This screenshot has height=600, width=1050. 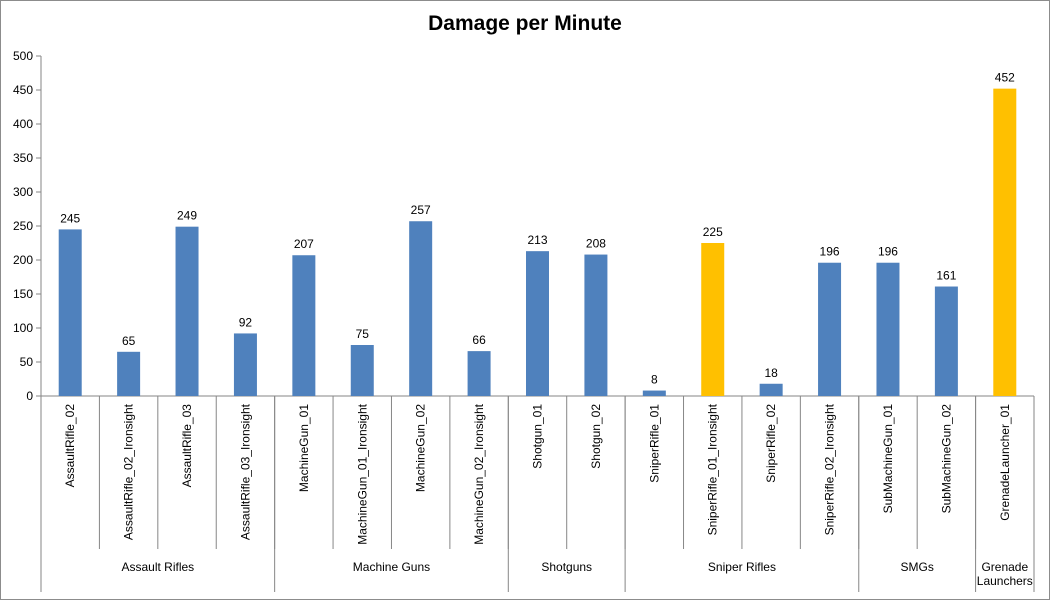 I want to click on data-label: 213, so click(x=537, y=240).